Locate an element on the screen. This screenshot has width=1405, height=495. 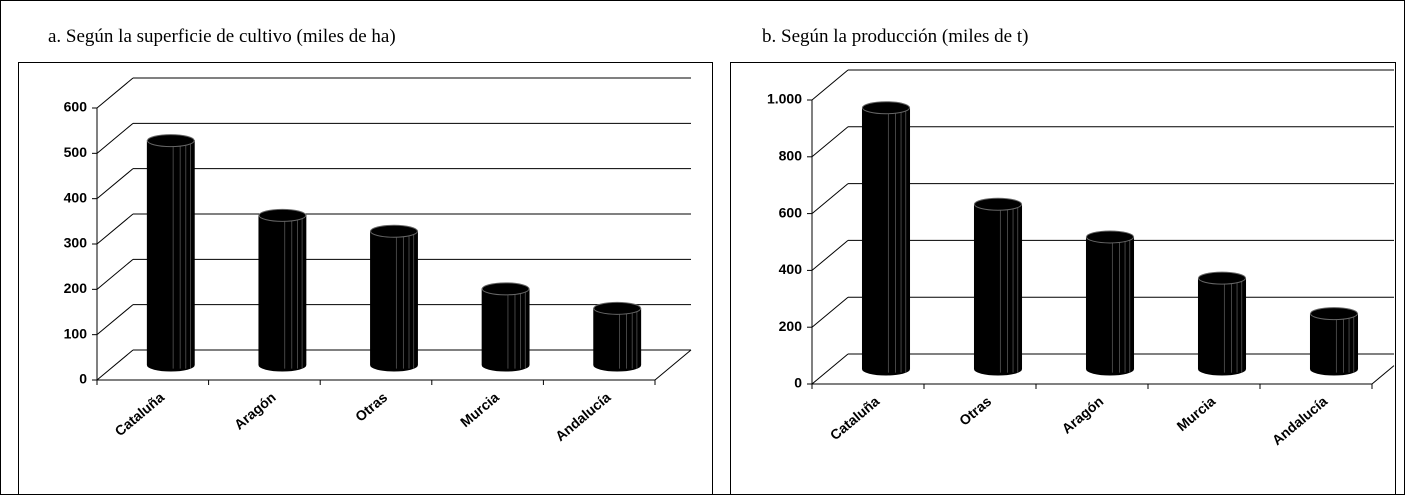
y-tick-label: 800 is located at coordinates (791, 156).